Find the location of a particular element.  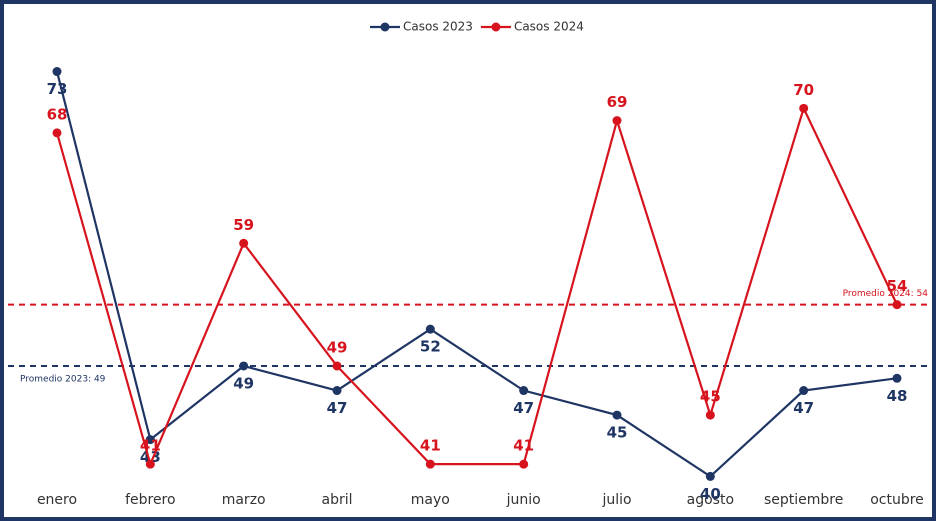

data-label: 59 is located at coordinates (243, 225).